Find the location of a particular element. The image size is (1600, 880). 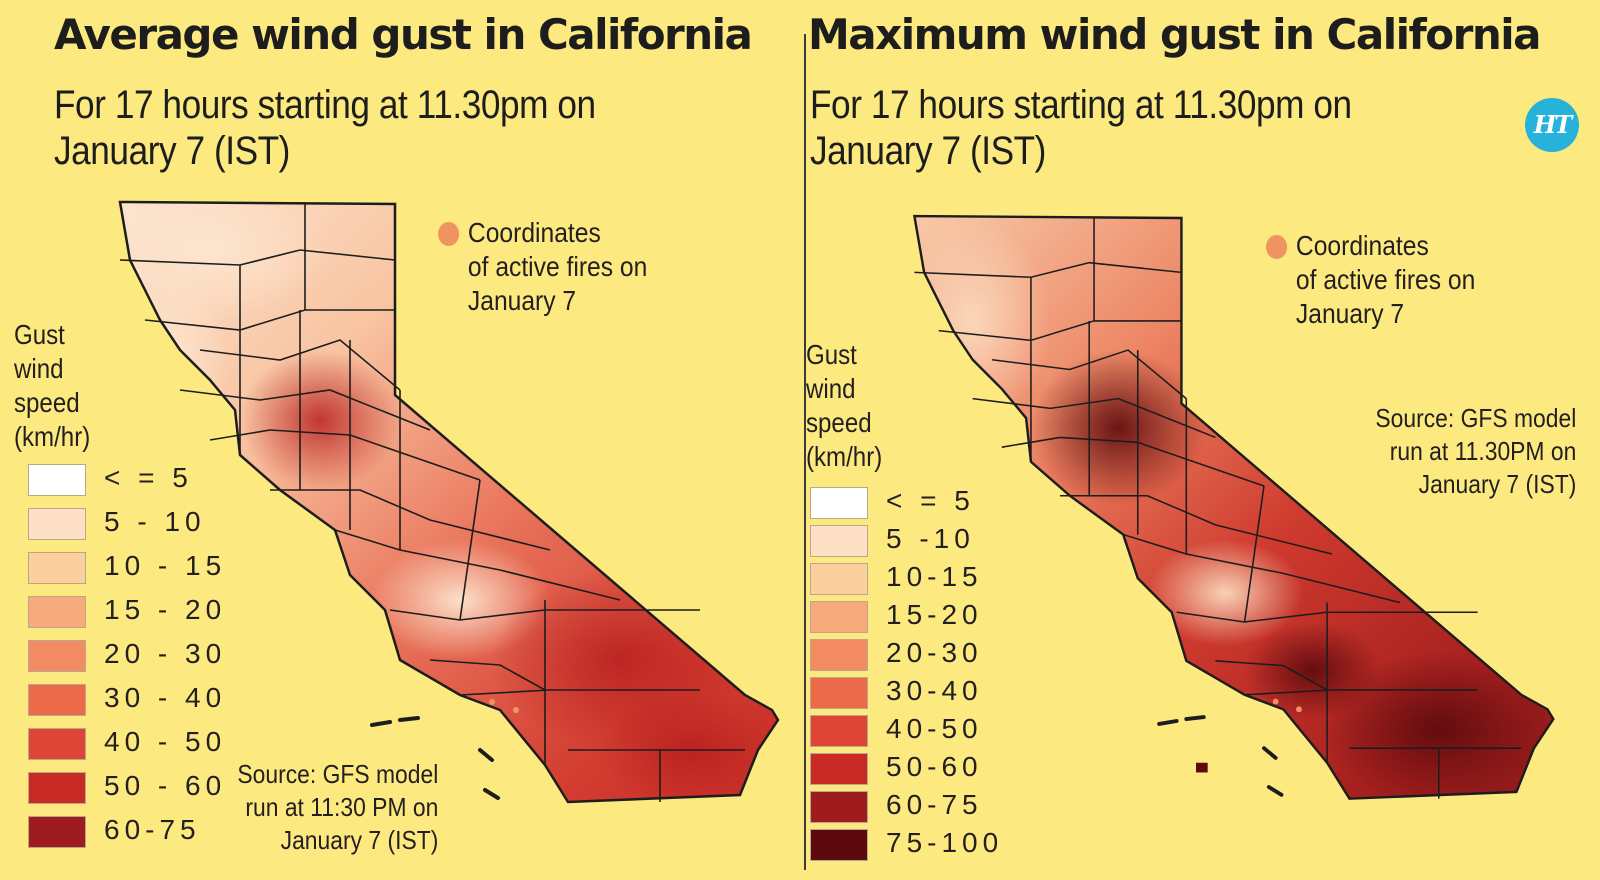

panel-title: Maximum wind gust in California is located at coordinates (1174, 34).